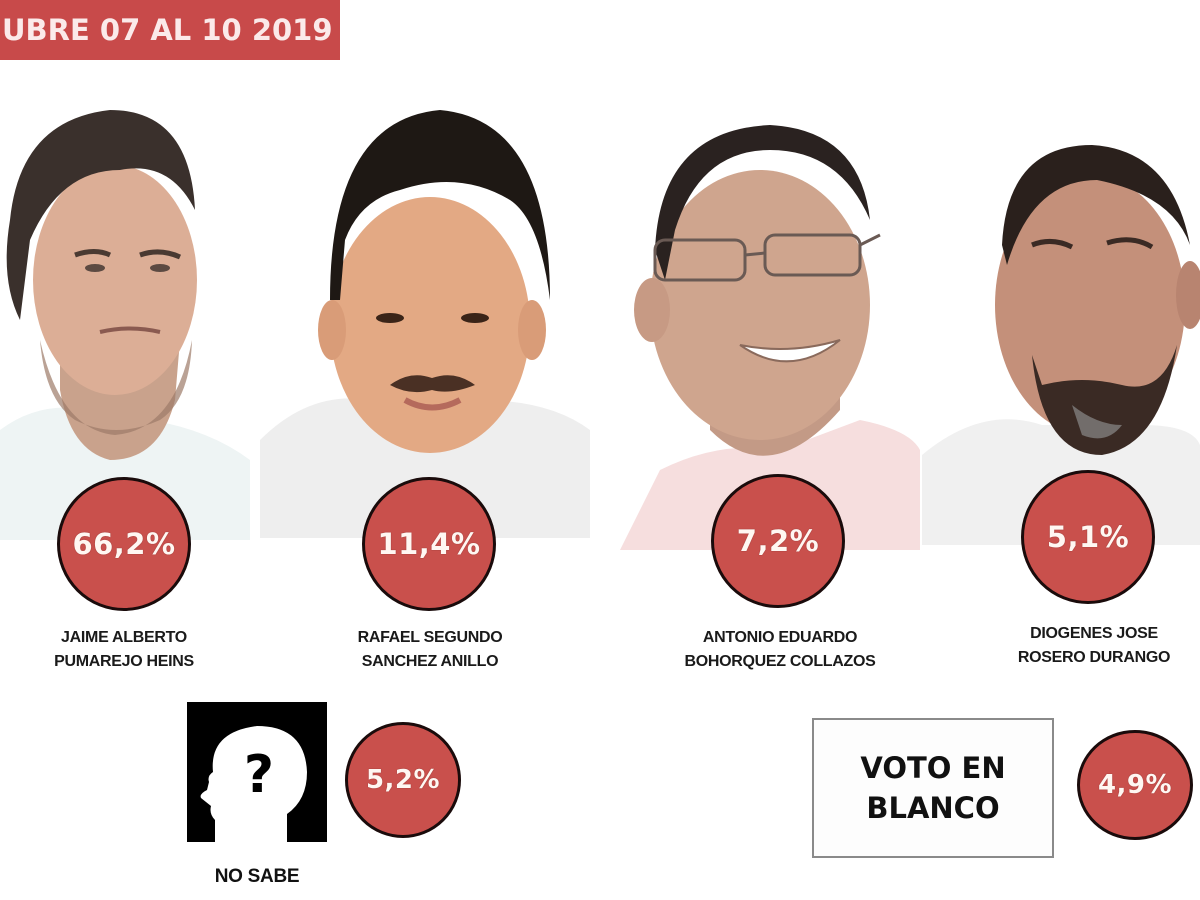 The width and height of the screenshot is (1200, 900). I want to click on candidate-photo-sanchez, so click(425, 319).